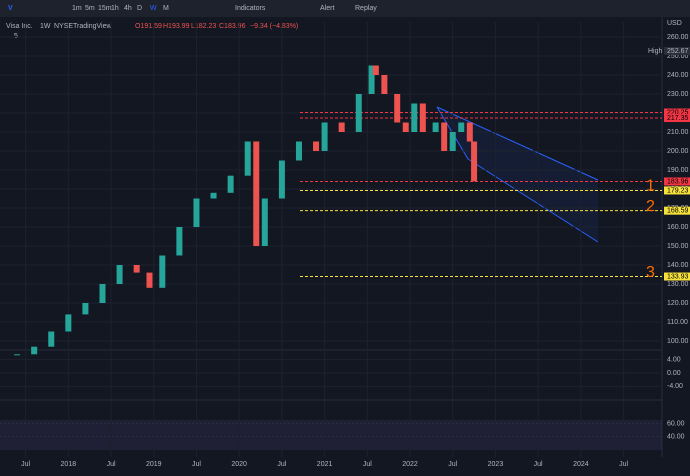  Describe the element at coordinates (678, 341) in the screenshot. I see `y-tick-label: 100.00` at that location.